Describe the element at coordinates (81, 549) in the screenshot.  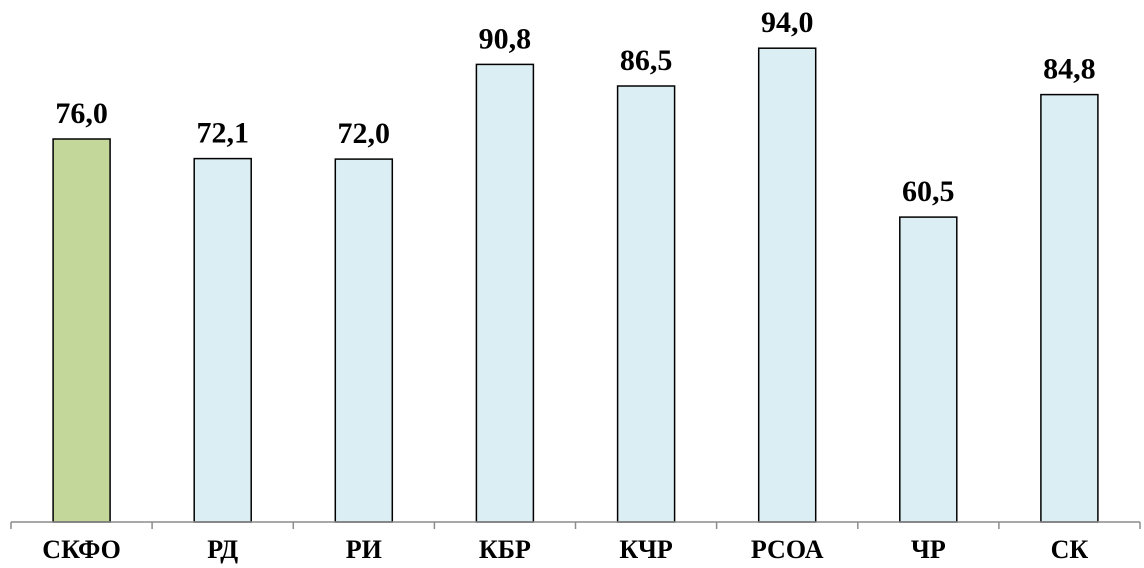
I see `x-tick-label: СКФО` at that location.